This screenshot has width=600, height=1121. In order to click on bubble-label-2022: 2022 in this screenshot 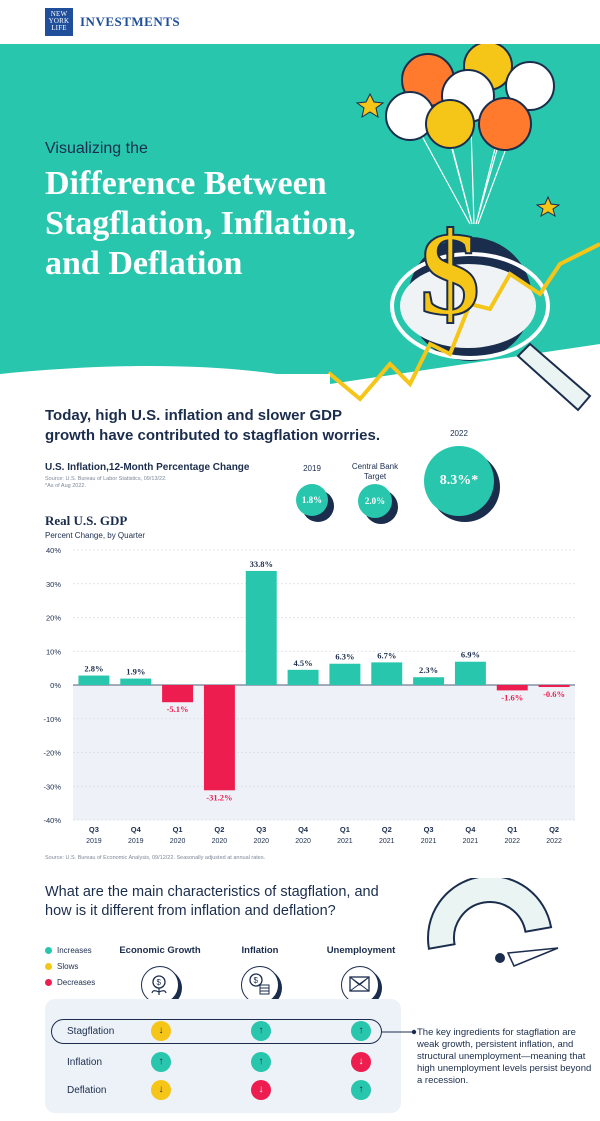, I will do `click(459, 433)`.